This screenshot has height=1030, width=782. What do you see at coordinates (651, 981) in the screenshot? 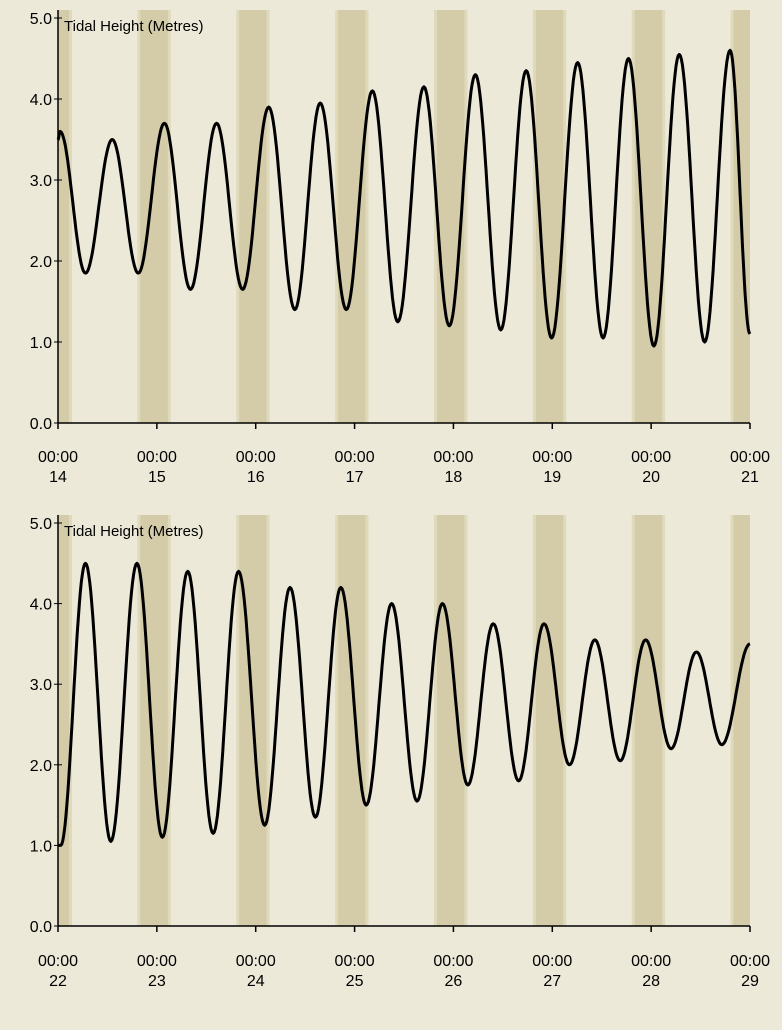
I see `x-tick-day-label: 28` at bounding box center [651, 981].